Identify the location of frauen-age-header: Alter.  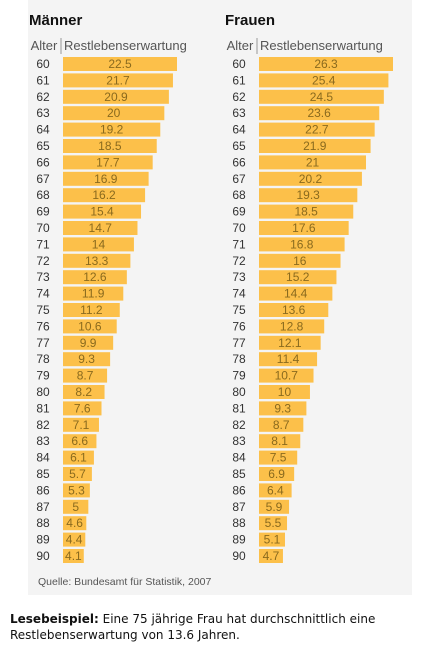
(240, 45).